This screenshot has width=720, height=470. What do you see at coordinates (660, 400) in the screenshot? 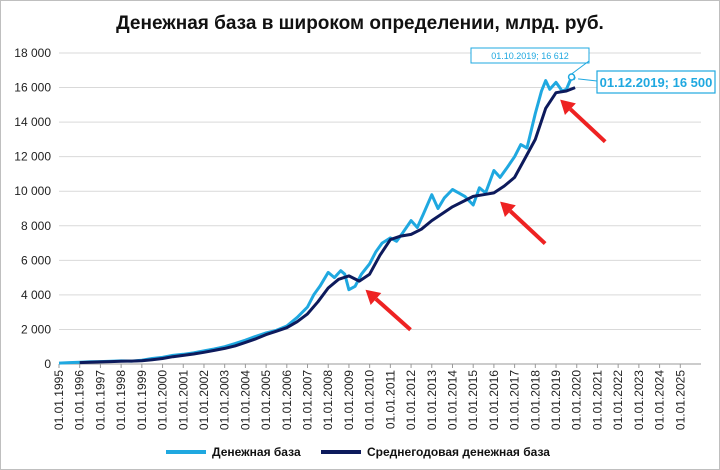
I see `x-tick-label: 01.01.2024` at bounding box center [660, 400].